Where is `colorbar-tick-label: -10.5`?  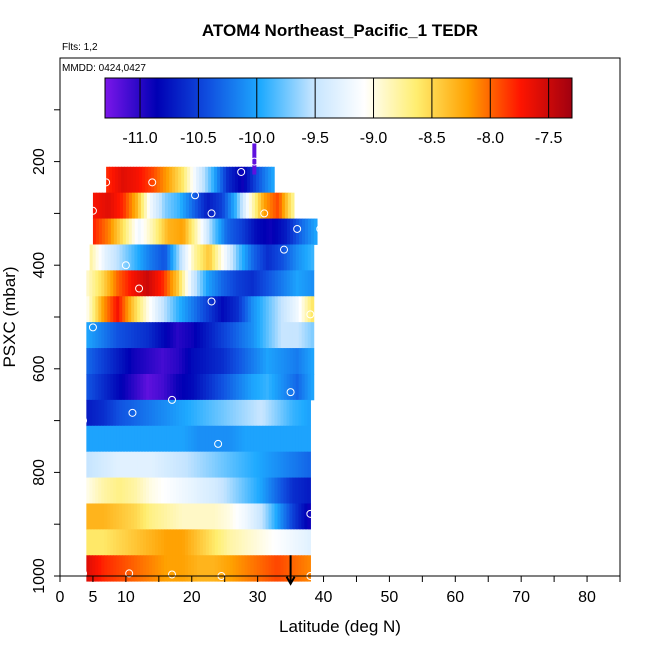
colorbar-tick-label: -10.5 is located at coordinates (198, 138).